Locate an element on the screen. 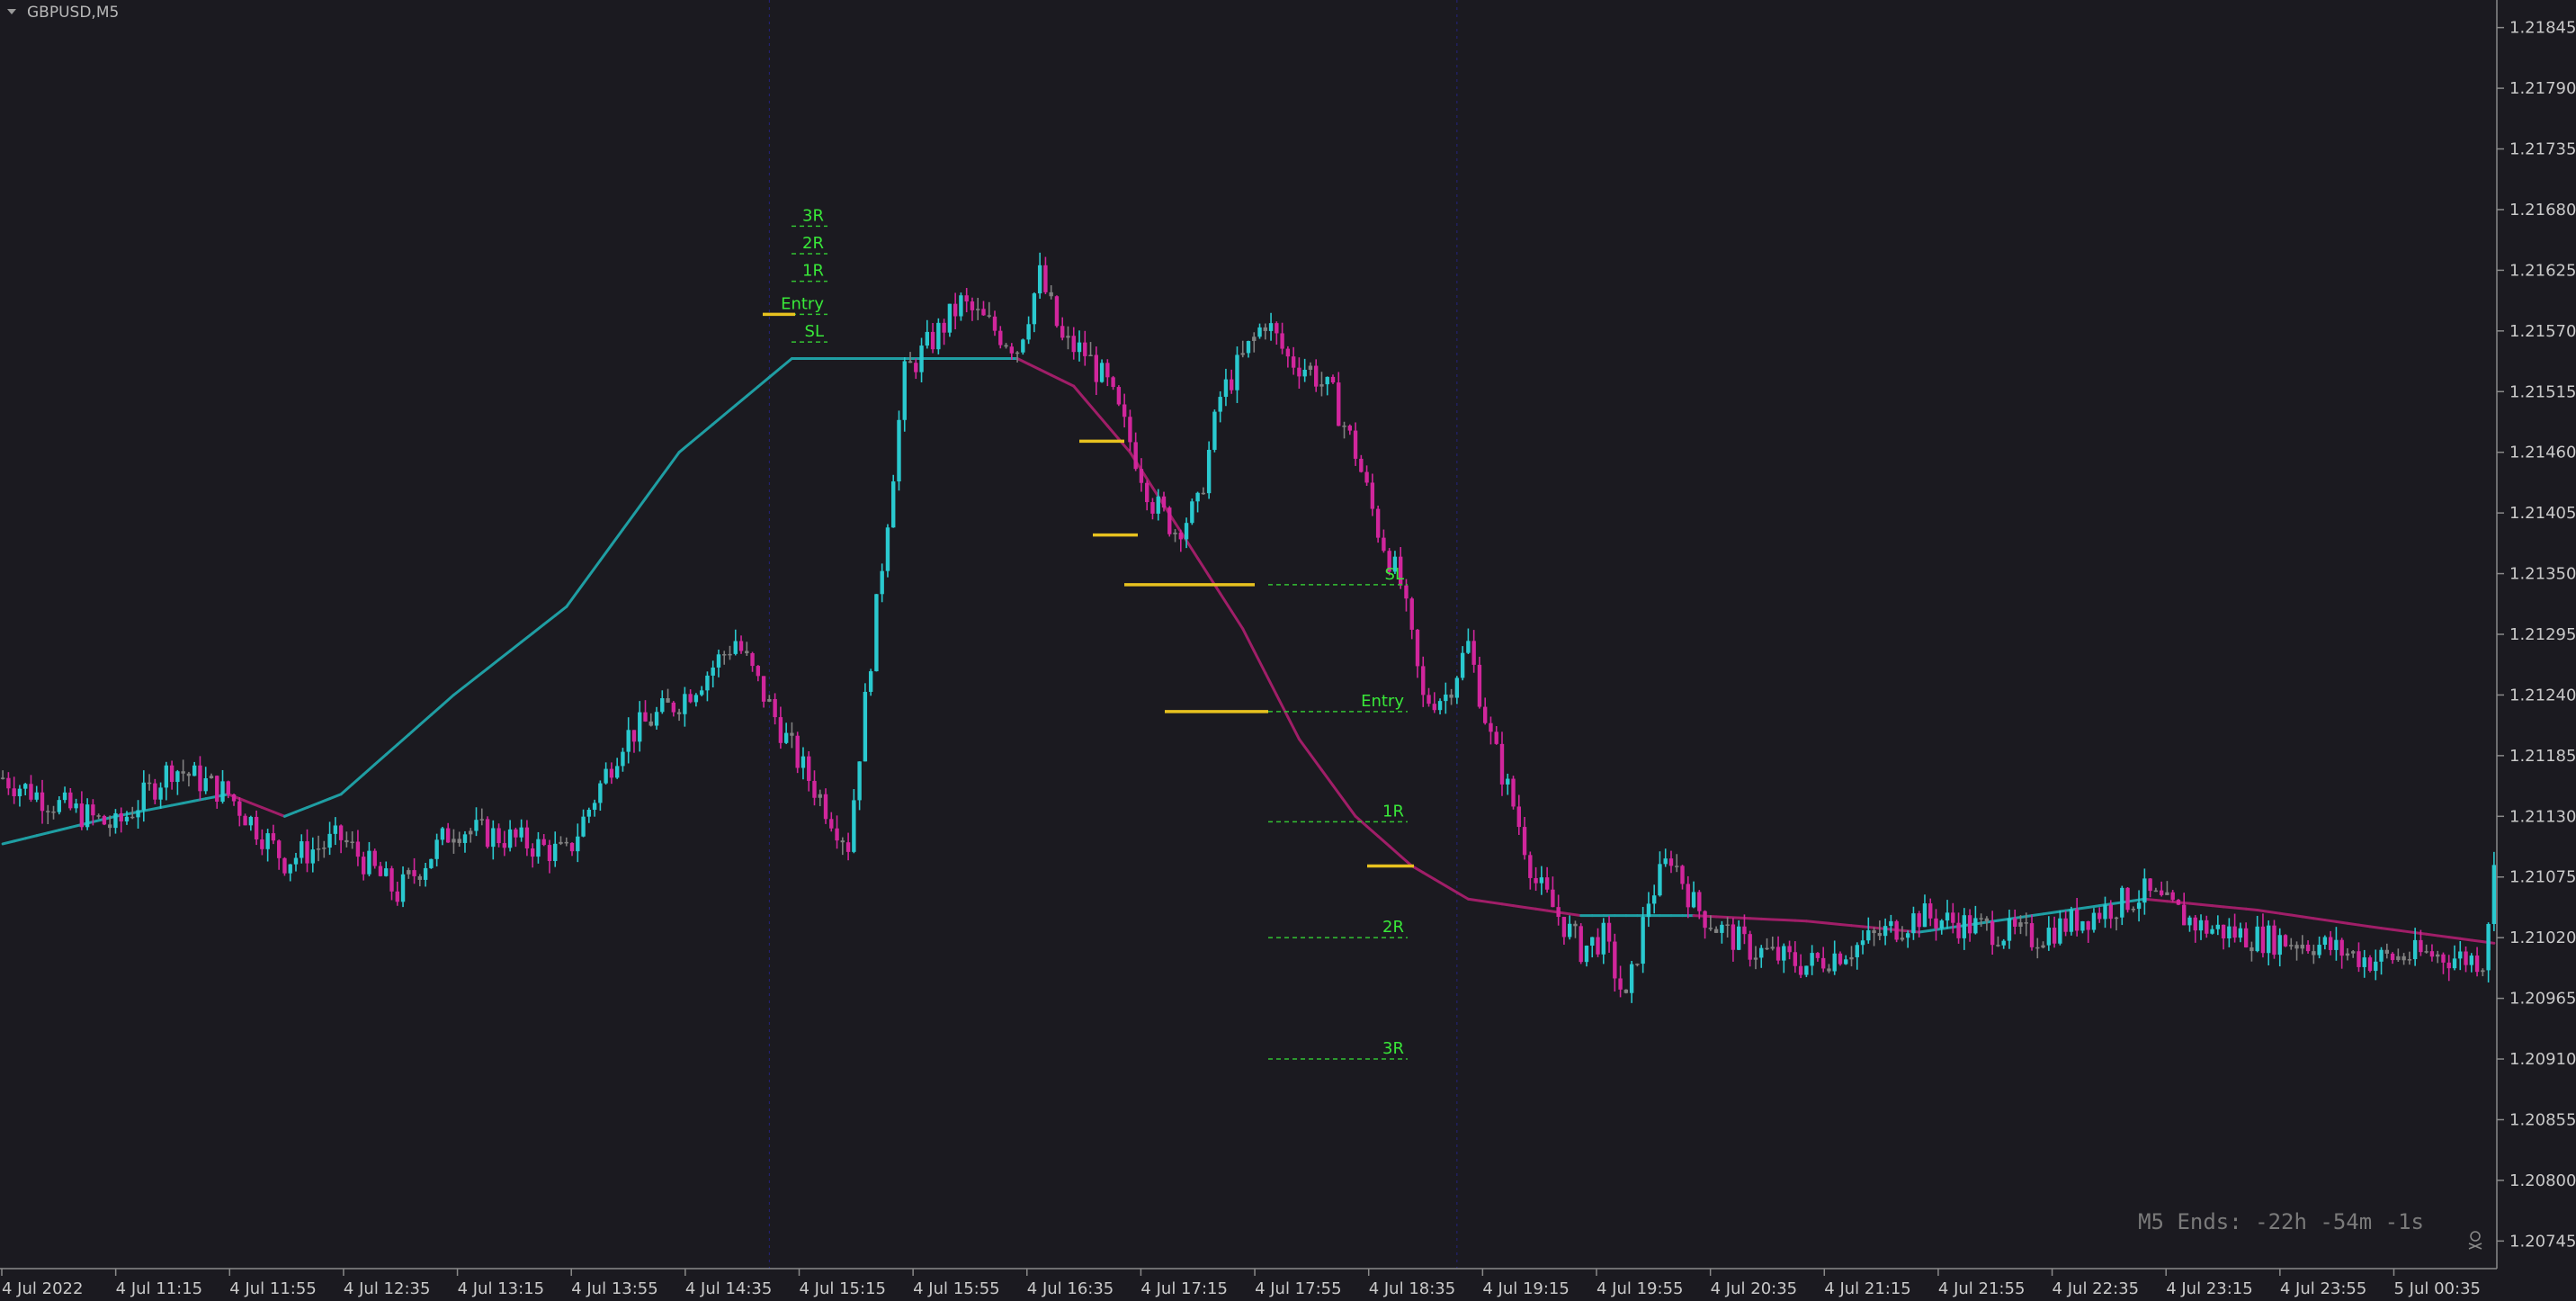  price-tick-label: 1.21185 is located at coordinates (2542, 756).